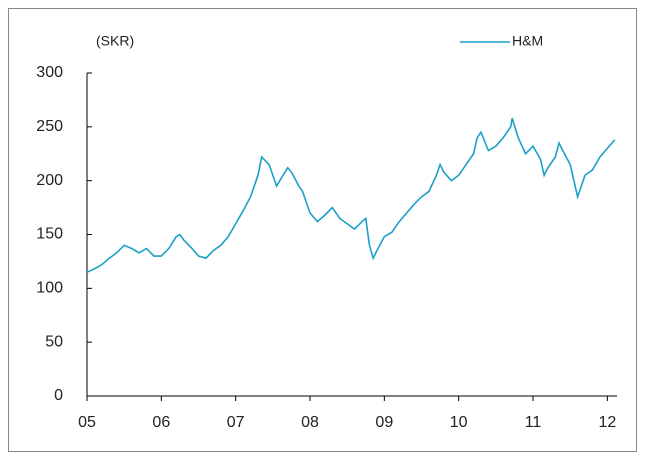 The height and width of the screenshot is (460, 645). What do you see at coordinates (58, 395) in the screenshot?
I see `y-tick-label: 0` at bounding box center [58, 395].